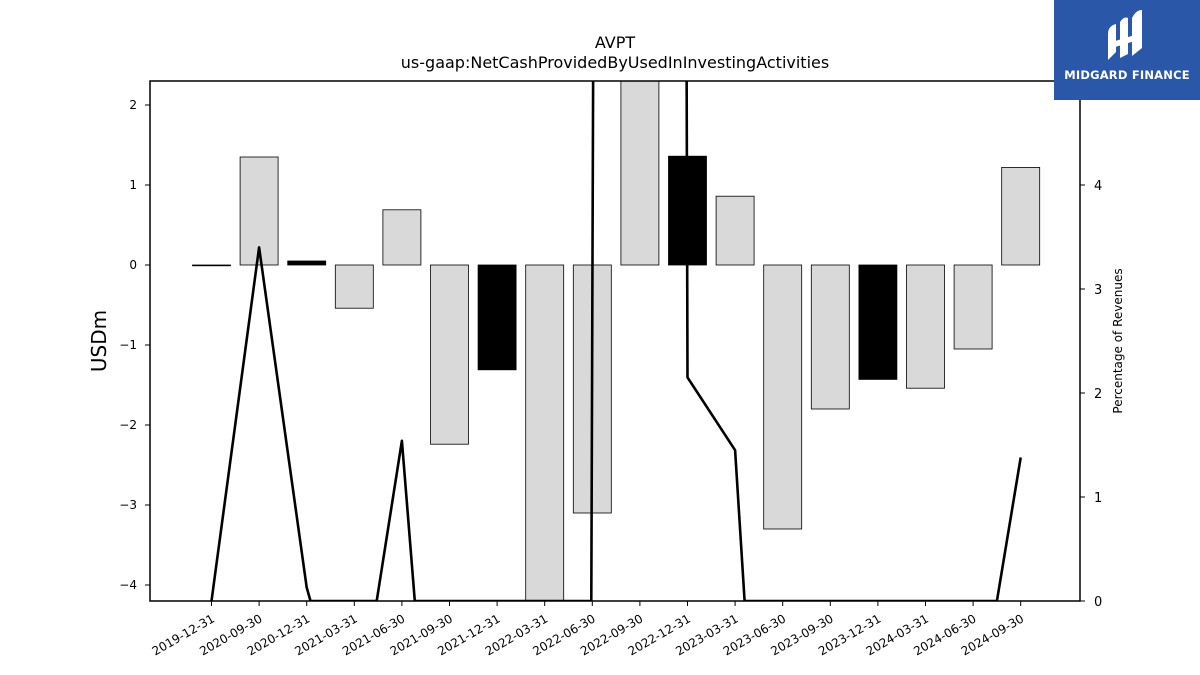  What do you see at coordinates (1098, 602) in the screenshot?
I see `y2-tick-label: 0` at bounding box center [1098, 602].